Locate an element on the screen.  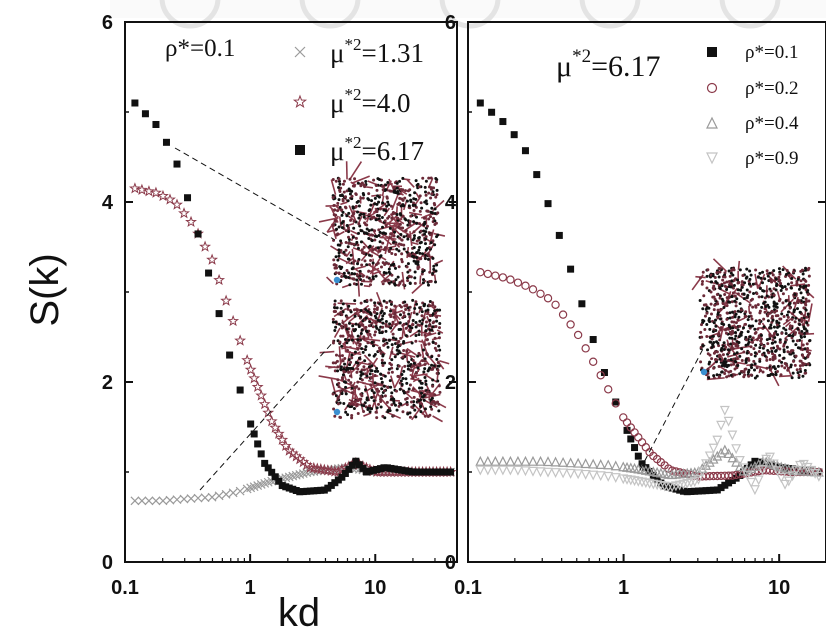
legend-label-rho-0.4: ρ*=0.4 is located at coordinates (772, 123).